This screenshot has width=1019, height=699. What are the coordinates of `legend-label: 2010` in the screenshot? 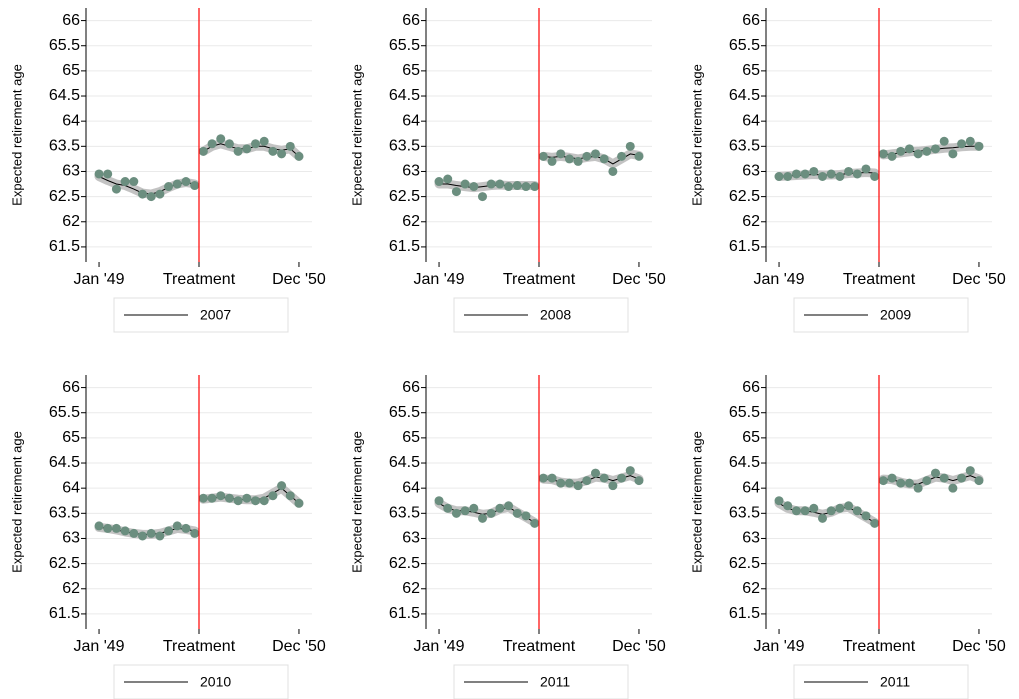 It's located at (215, 682).